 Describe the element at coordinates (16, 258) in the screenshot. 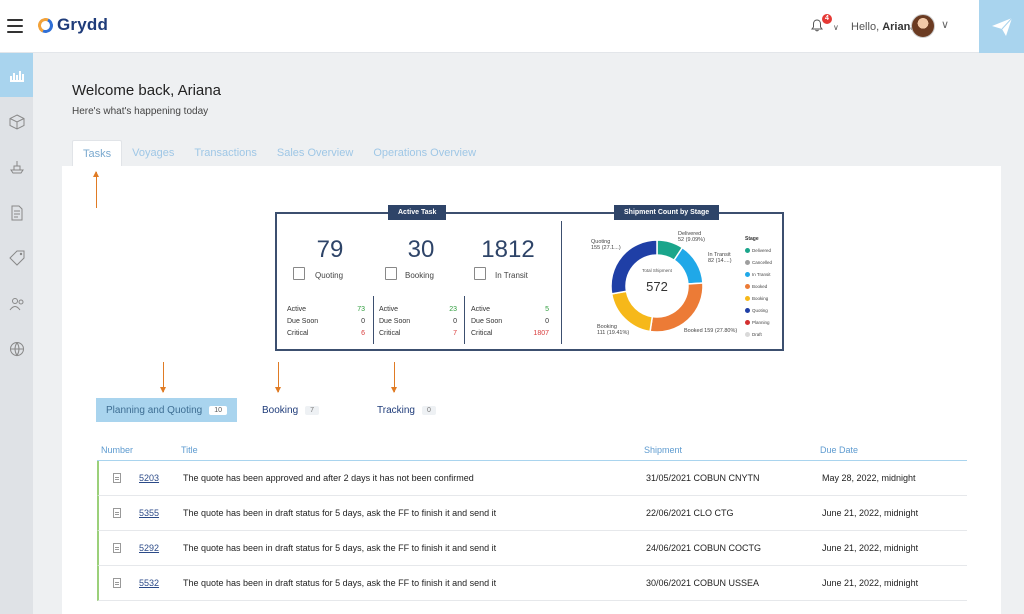

I see `sidebar-item-pricing` at that location.